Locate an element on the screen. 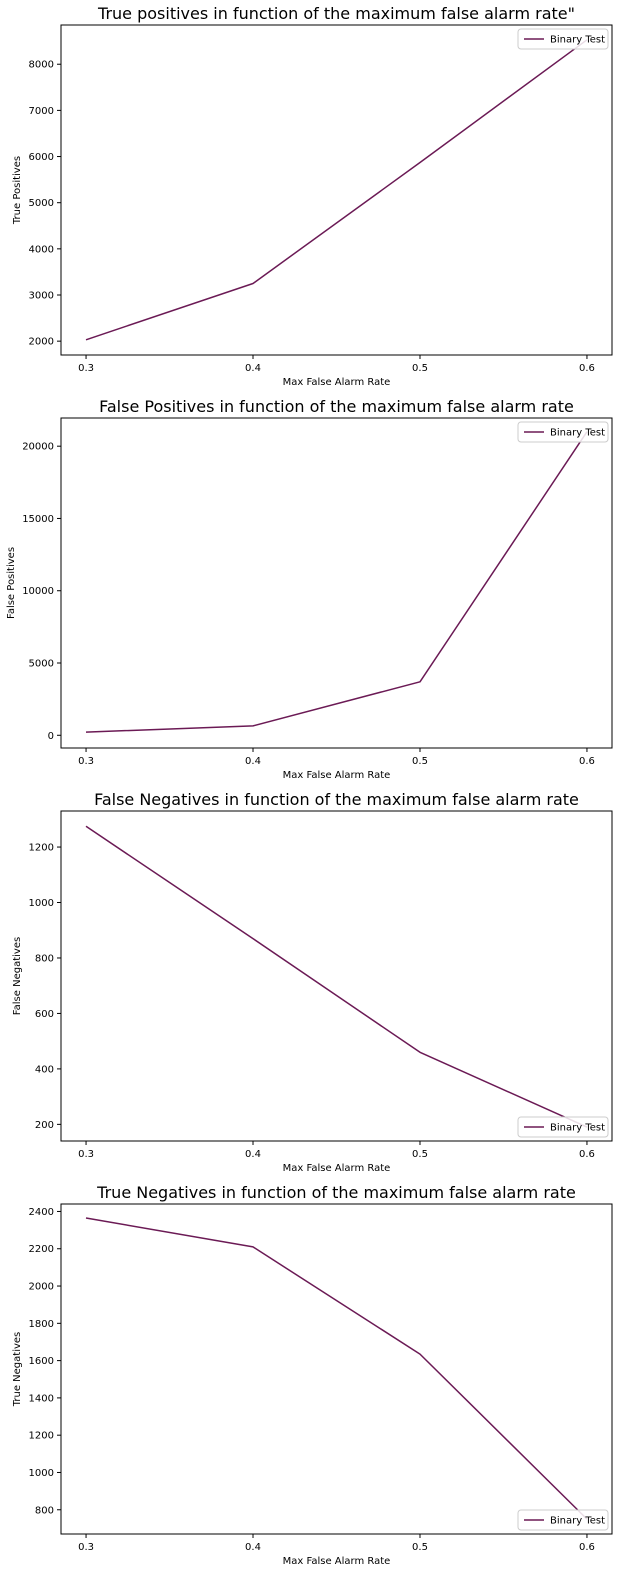 This screenshot has width=624, height=1585. y-tick-label: 1400 is located at coordinates (41, 1398).